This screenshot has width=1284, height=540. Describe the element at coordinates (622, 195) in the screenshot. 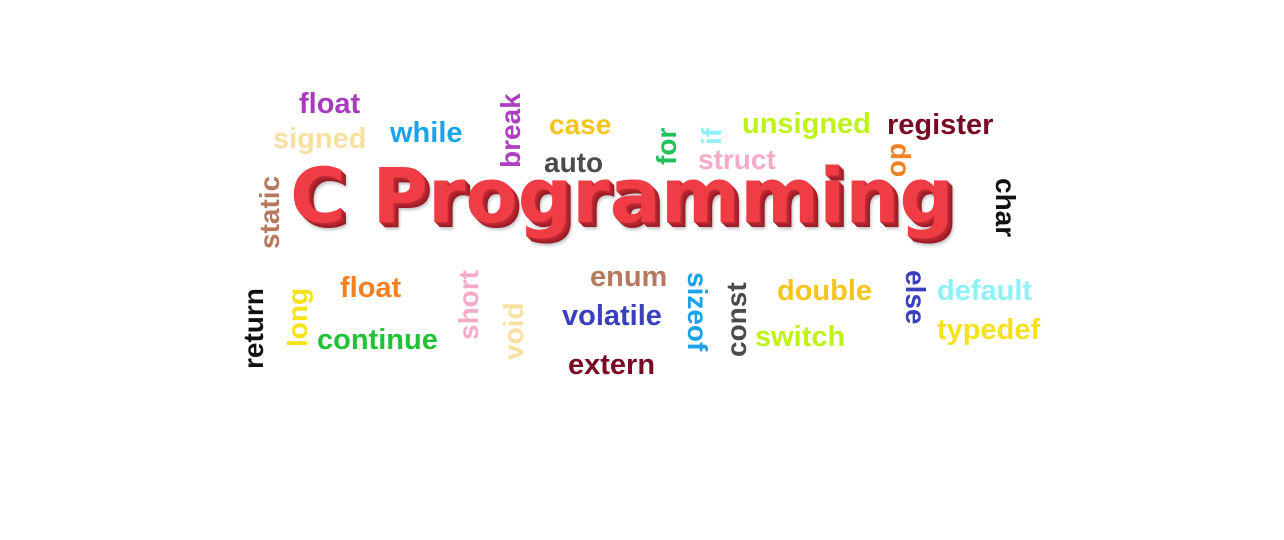

I see `main-title: C Programming` at that location.